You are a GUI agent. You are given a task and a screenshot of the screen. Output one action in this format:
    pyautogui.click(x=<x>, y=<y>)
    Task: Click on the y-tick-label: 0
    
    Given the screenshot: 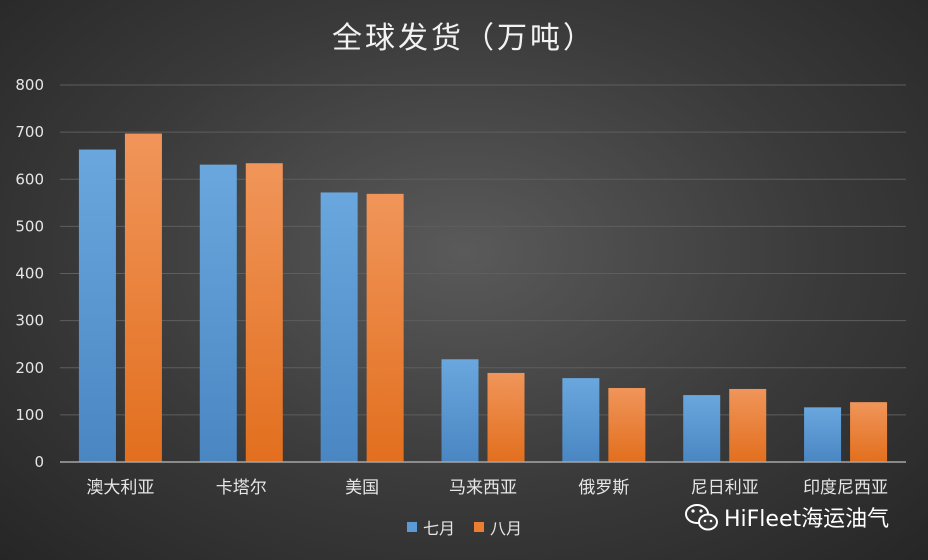 What is the action you would take?
    pyautogui.click(x=39, y=462)
    